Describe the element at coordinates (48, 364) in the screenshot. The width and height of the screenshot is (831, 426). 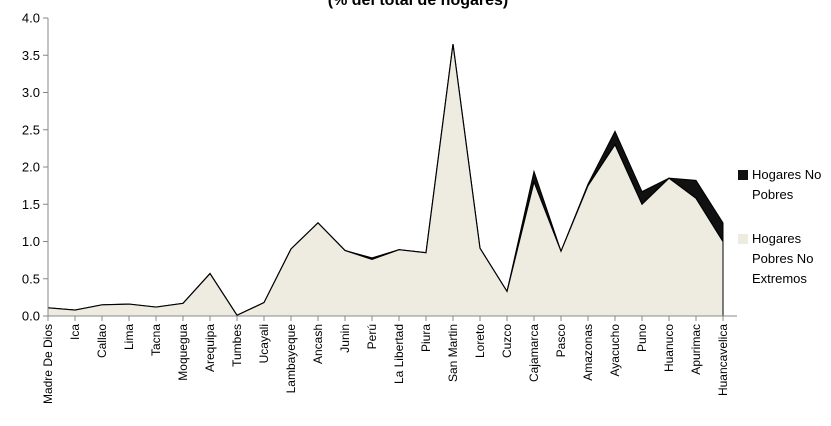
I see `x-tick-label: Madre De Dios` at that location.